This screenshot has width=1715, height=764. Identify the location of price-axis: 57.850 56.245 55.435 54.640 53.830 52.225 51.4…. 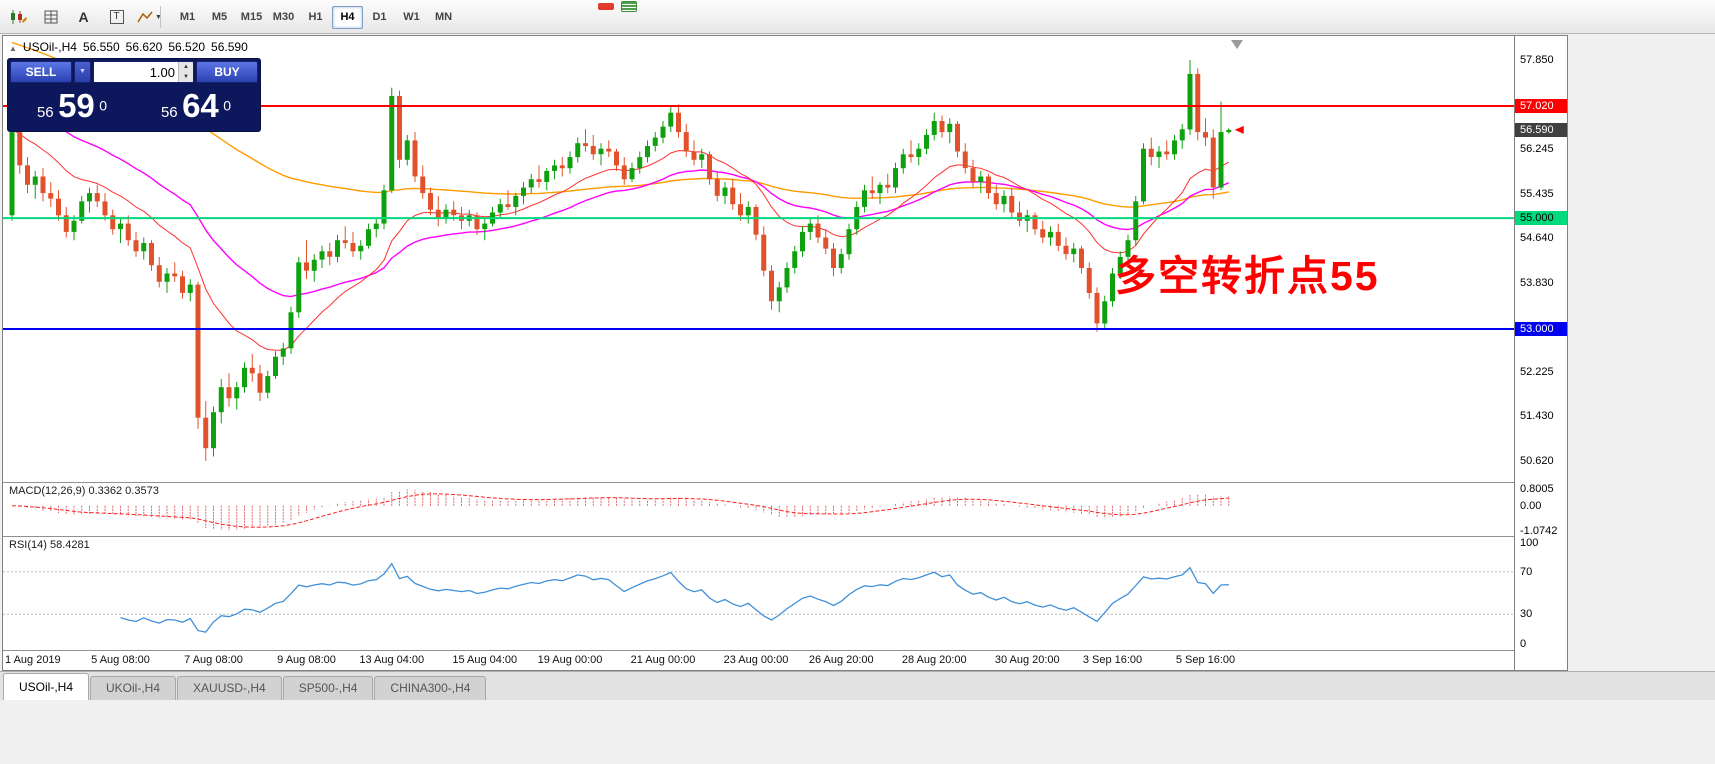
(1540, 353).